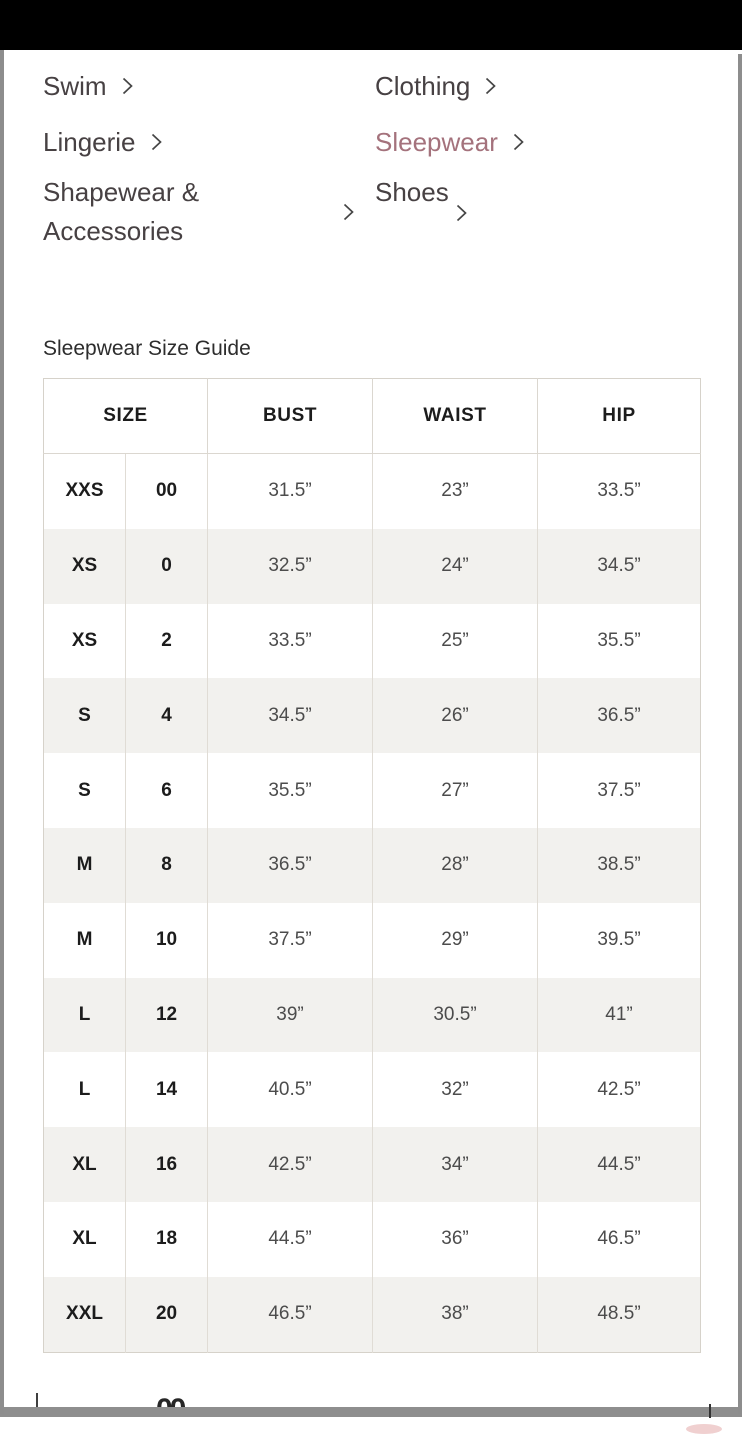 This screenshot has width=742, height=1434. I want to click on size-number-cell: 12, so click(166, 1015).